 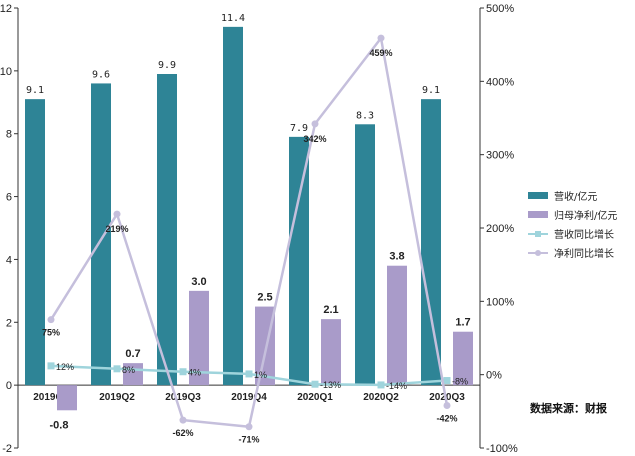 I want to click on profit-growth-label: 75%, so click(x=51, y=333).